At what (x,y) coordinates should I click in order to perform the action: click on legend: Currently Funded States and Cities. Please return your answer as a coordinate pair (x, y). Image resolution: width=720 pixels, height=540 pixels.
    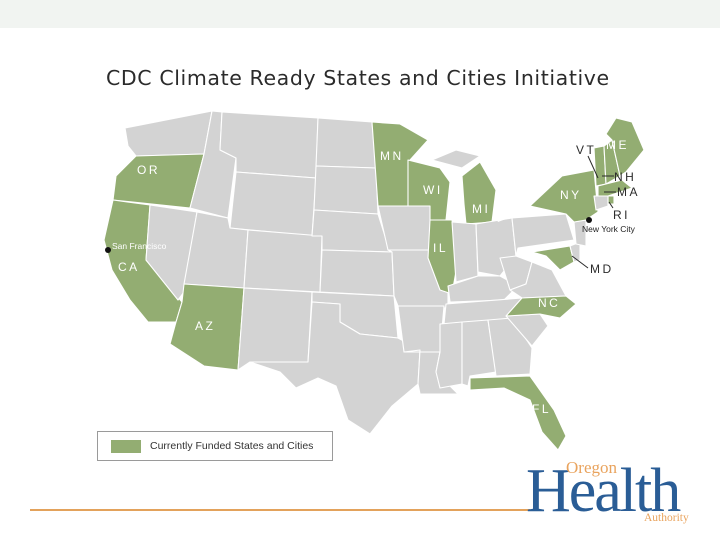
    Looking at the image, I should click on (215, 446).